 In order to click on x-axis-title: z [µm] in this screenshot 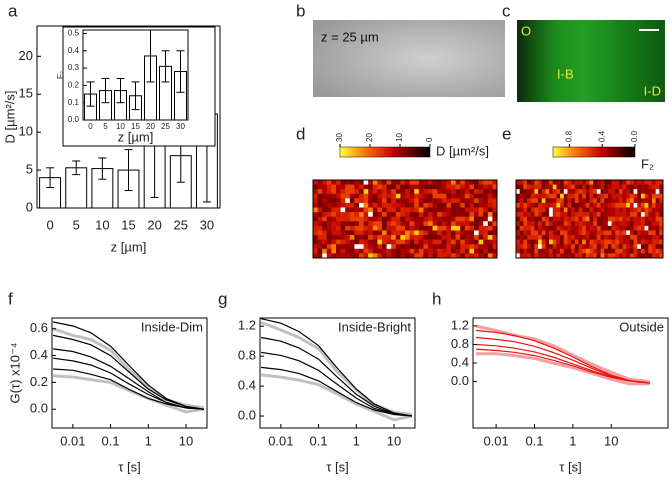, I will do `click(136, 136)`.